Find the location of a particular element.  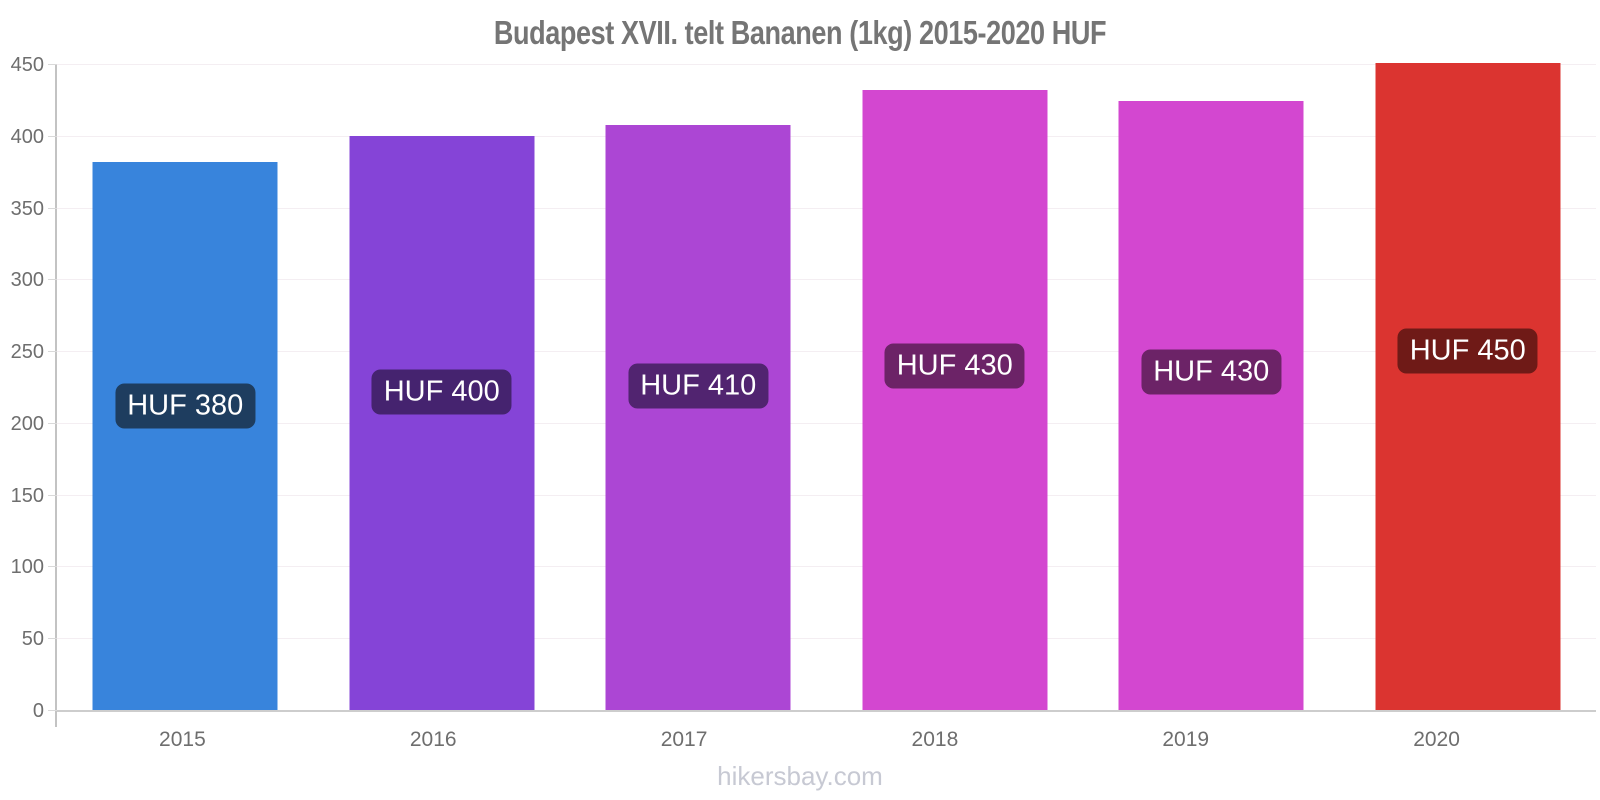

bar-value-label: HUF 410 is located at coordinates (698, 386).